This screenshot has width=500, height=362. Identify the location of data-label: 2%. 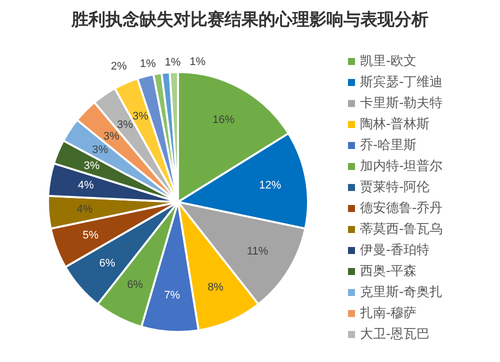
(119, 66).